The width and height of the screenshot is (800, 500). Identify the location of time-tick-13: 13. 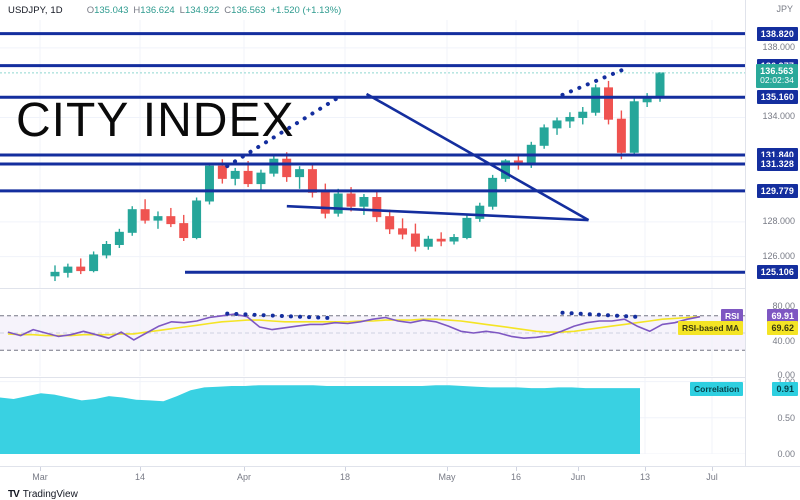
(645, 477).